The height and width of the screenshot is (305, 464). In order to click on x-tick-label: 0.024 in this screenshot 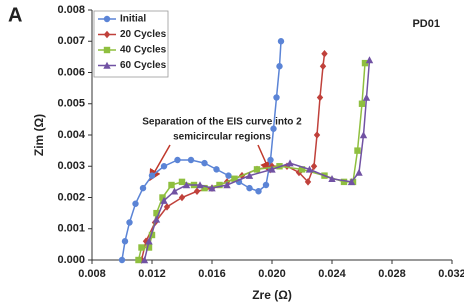, I will do `click(332, 274)`.